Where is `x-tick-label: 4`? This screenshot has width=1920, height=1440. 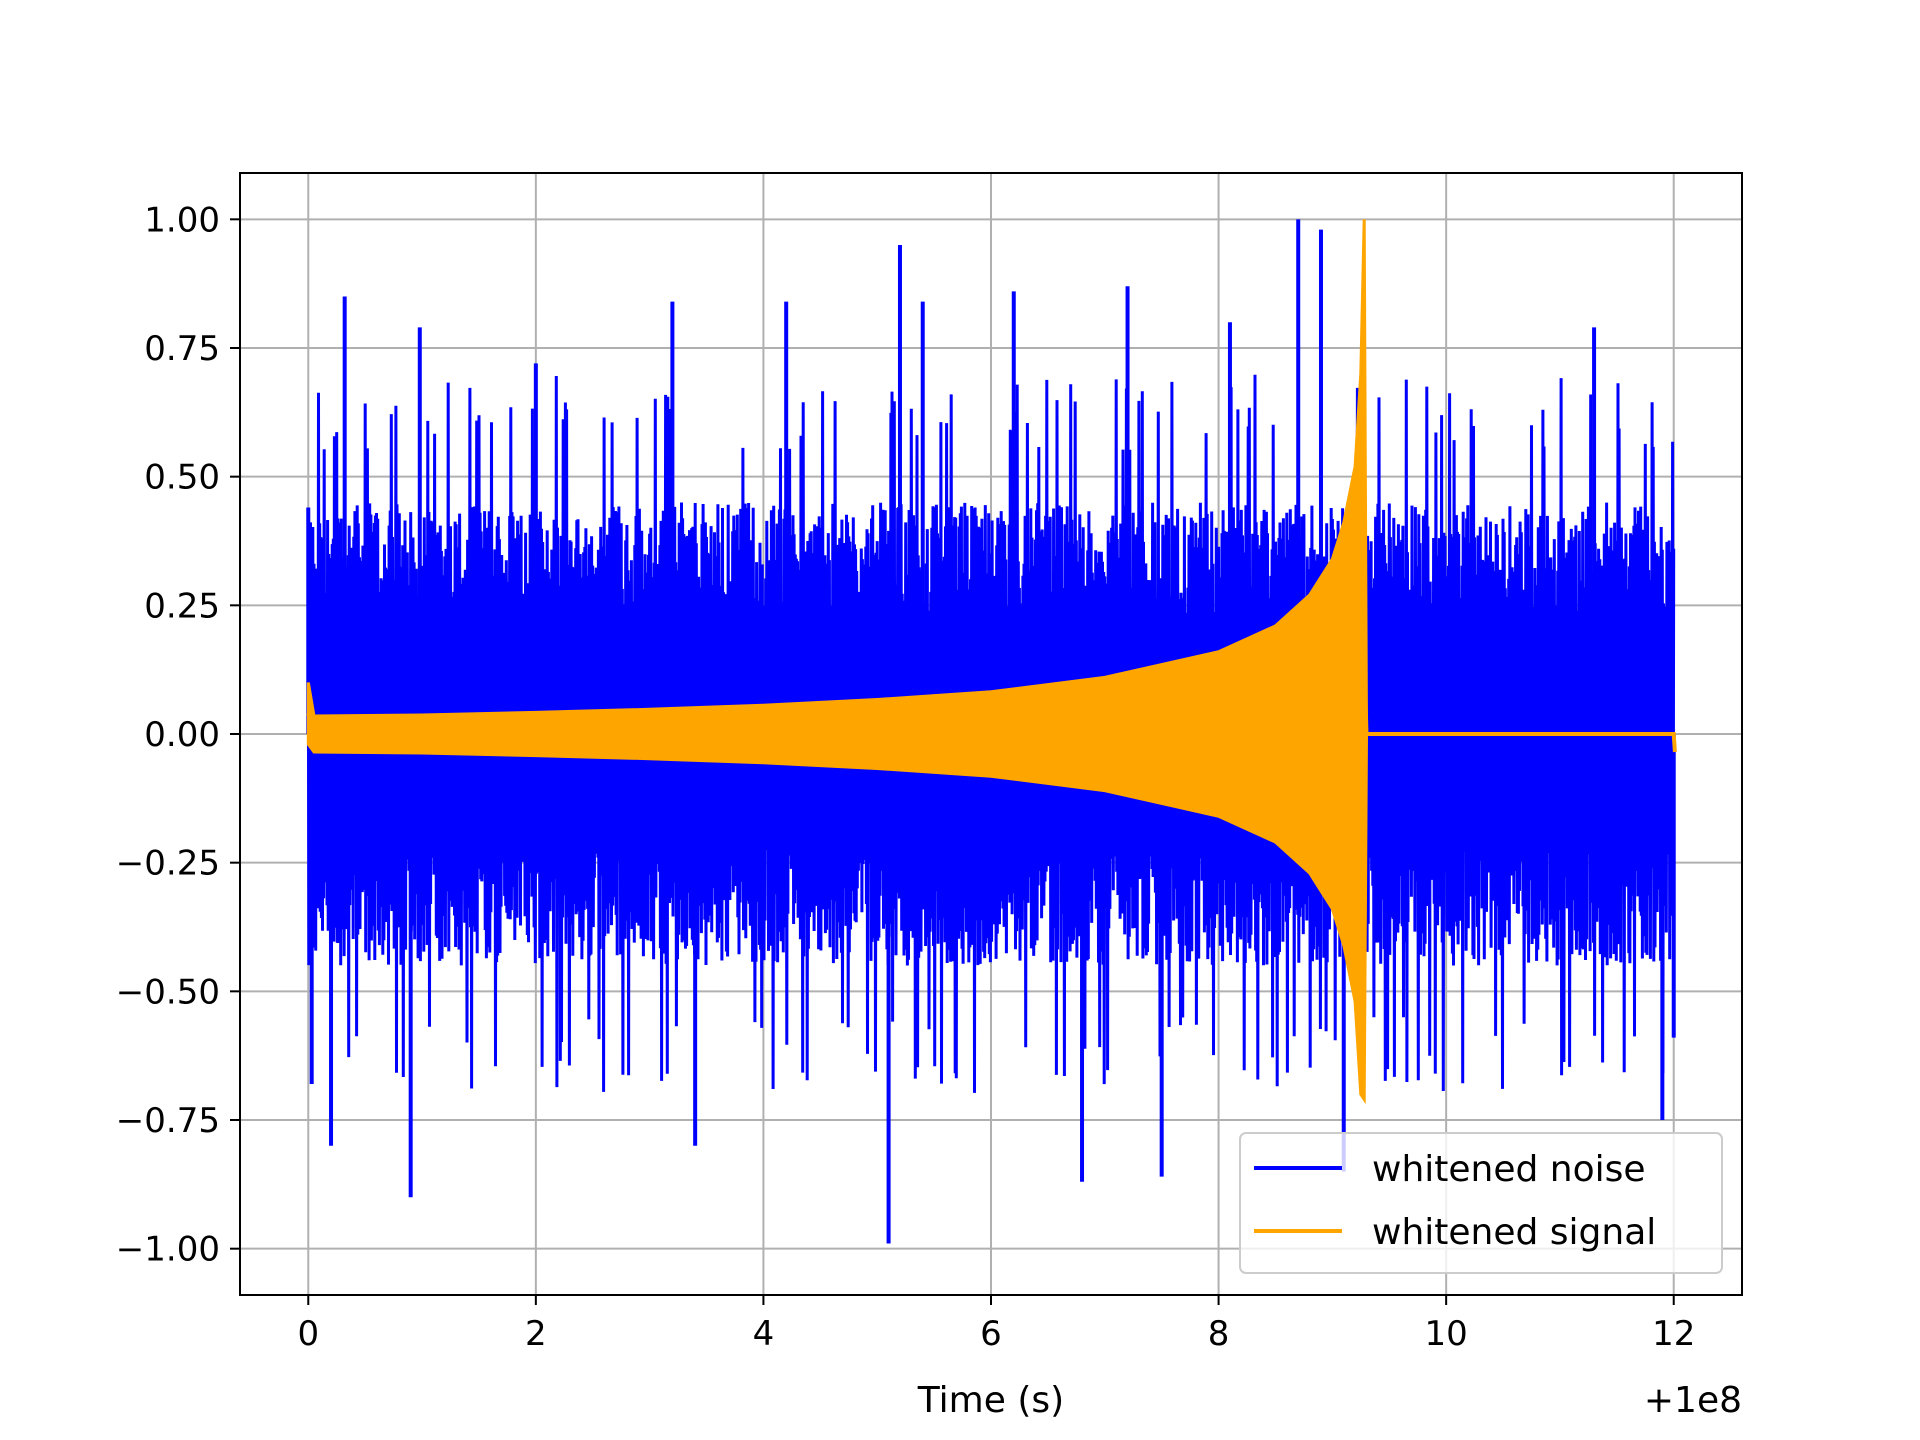 x-tick-label: 4 is located at coordinates (764, 1334).